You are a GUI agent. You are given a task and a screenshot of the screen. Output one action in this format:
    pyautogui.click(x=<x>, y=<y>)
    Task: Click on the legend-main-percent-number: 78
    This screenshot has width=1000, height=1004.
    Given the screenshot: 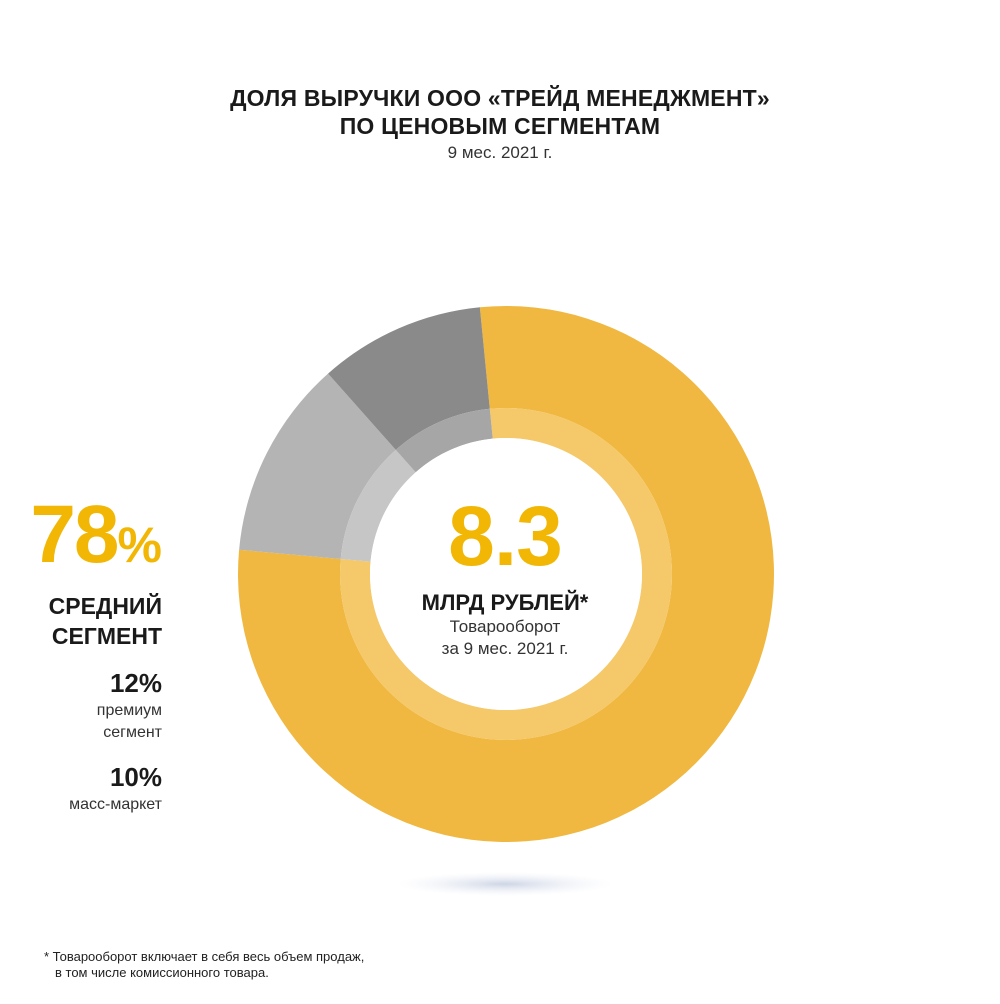 What is the action you would take?
    pyautogui.click(x=74, y=534)
    